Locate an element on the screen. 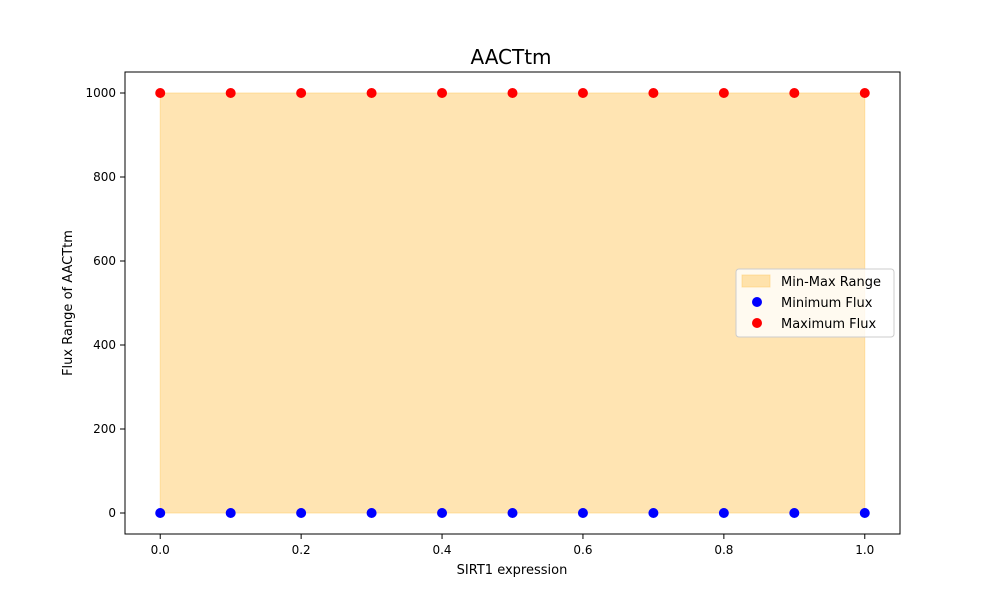  legend-marker-minimum is located at coordinates (757, 302).